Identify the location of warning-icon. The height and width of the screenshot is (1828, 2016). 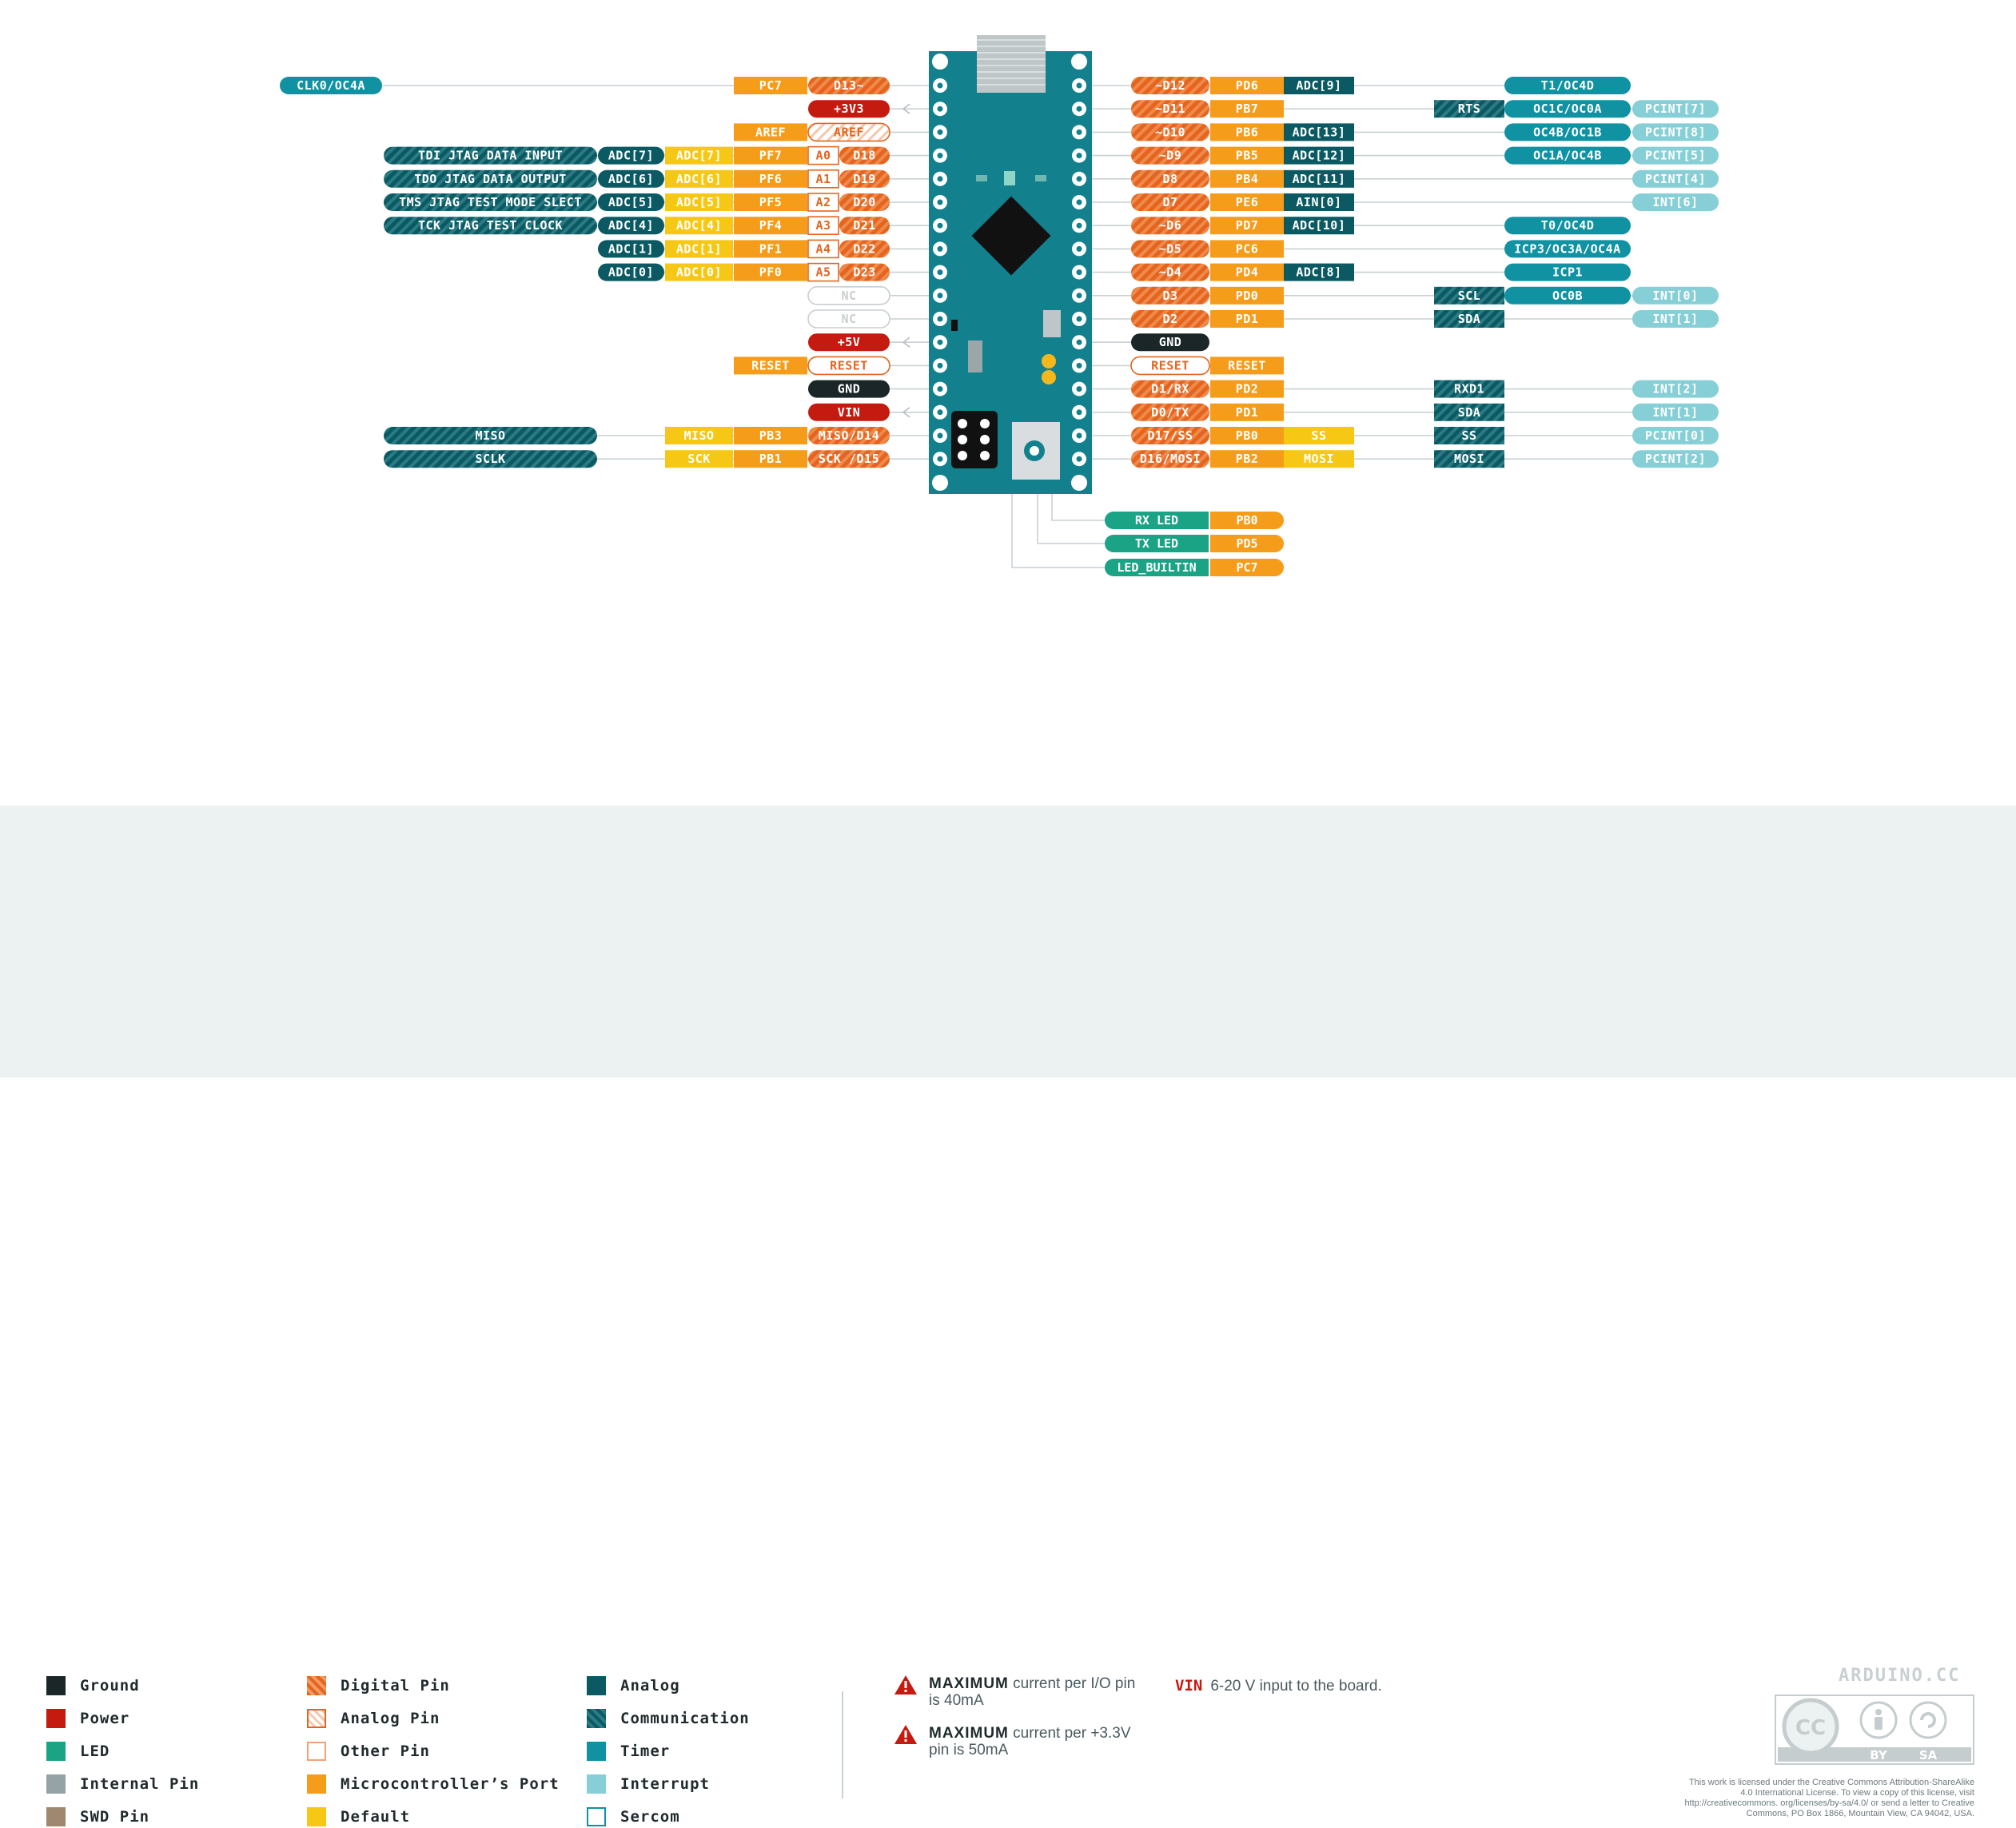
(905, 1685).